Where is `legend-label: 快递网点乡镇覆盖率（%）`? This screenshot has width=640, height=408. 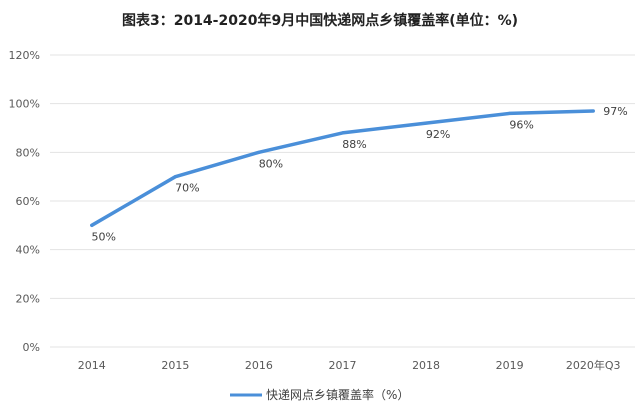 legend-label: 快递网点乡镇覆盖率（%） is located at coordinates (337, 394).